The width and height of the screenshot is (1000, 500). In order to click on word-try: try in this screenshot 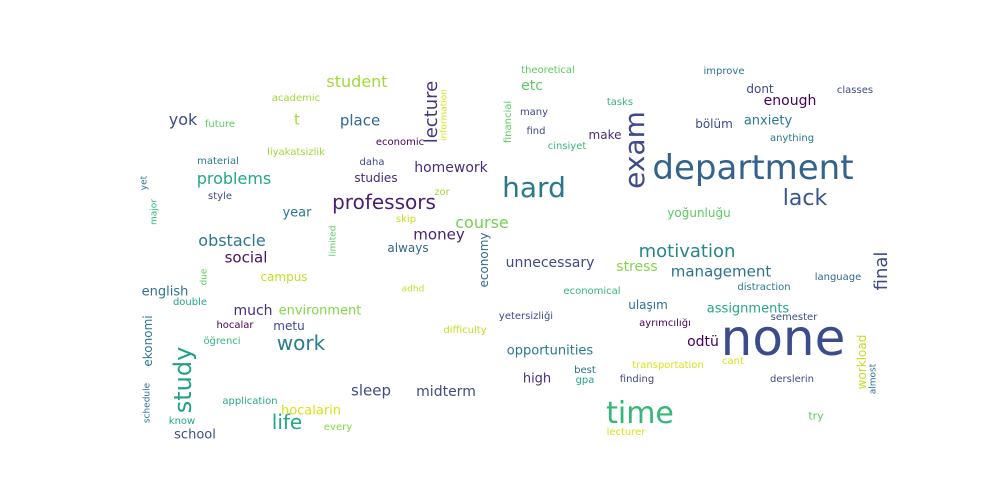, I will do `click(816, 416)`.